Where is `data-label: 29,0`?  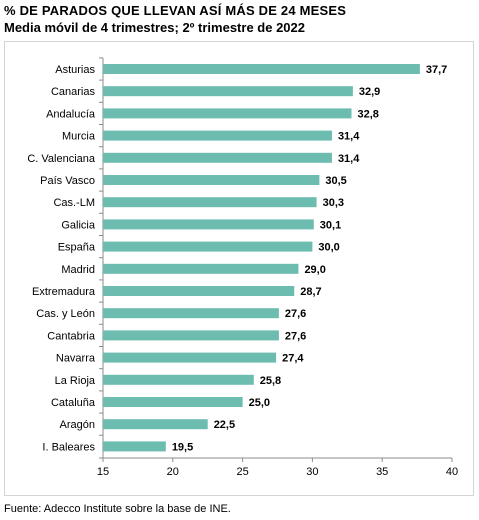 data-label: 29,0 is located at coordinates (314, 270).